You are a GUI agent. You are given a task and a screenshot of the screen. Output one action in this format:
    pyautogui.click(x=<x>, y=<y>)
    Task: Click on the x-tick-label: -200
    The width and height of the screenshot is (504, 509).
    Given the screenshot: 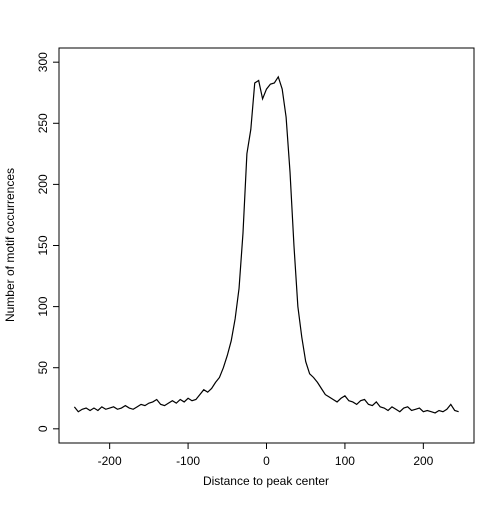 What is the action you would take?
    pyautogui.click(x=110, y=461)
    